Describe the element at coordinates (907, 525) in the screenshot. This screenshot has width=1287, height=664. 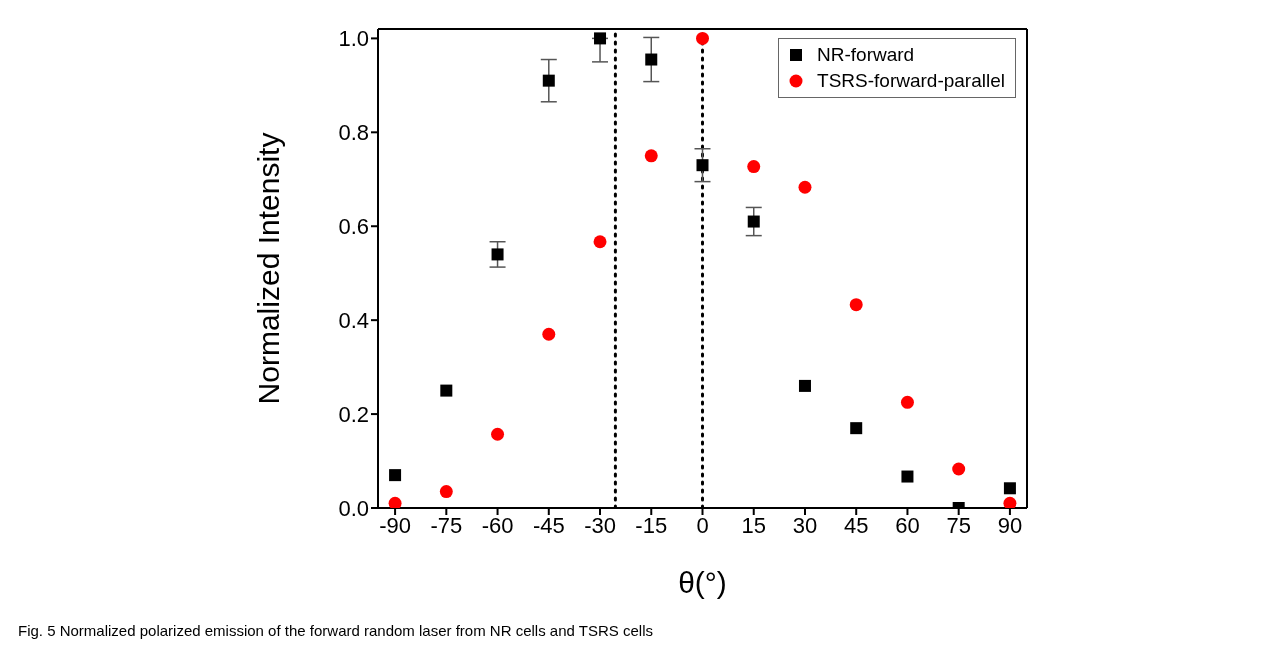
I see `x-tick-label: 60` at that location.